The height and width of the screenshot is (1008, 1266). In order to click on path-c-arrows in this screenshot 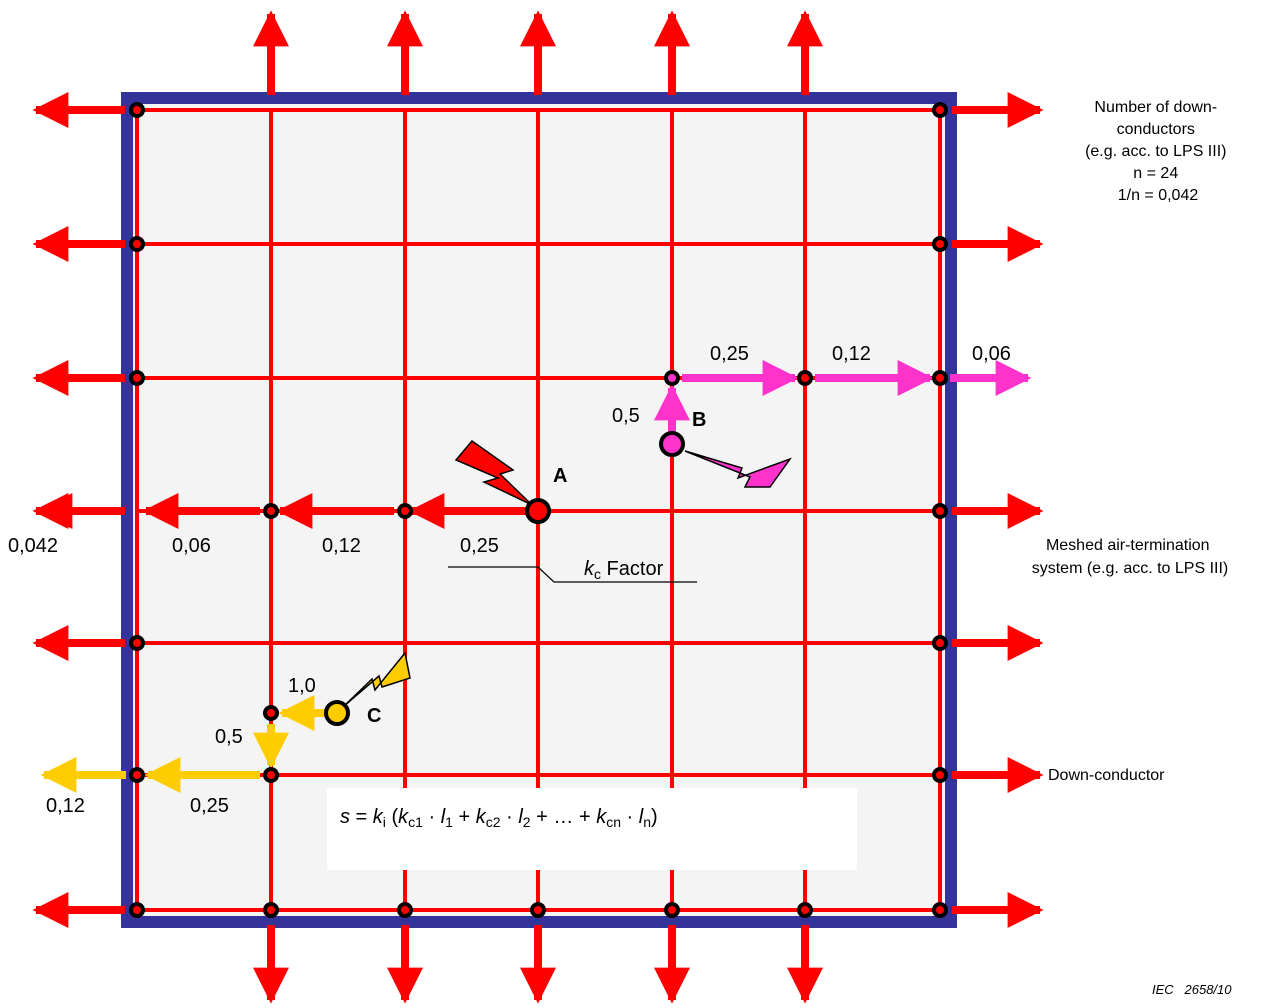, I will do `click(183, 744)`.